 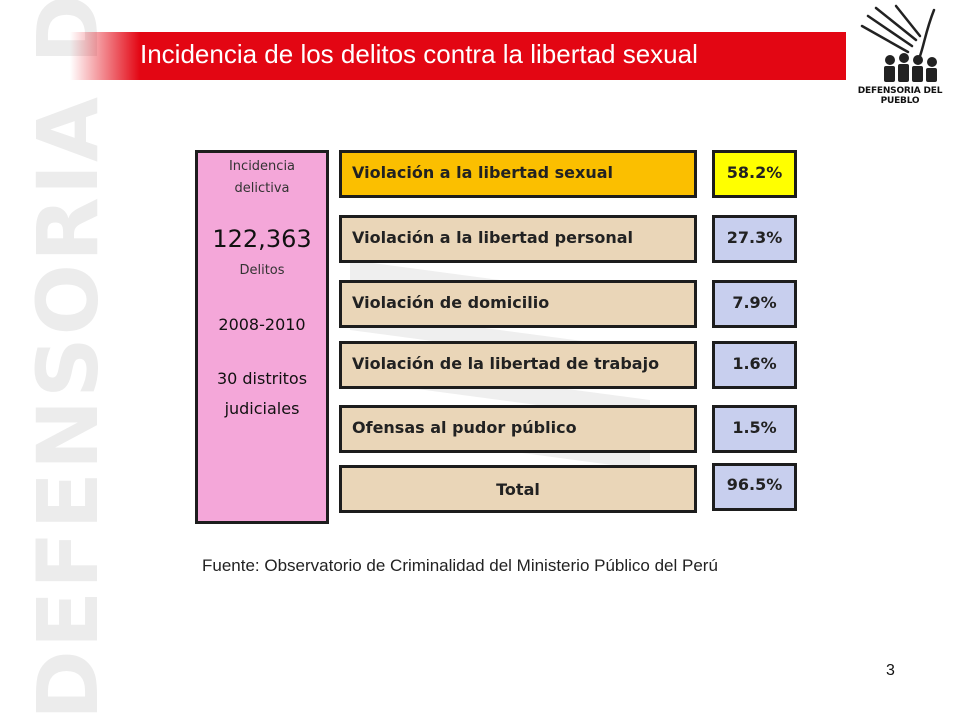 I want to click on crime-row-libertad-sexual: Violación a la libertad sexual, so click(x=518, y=174).